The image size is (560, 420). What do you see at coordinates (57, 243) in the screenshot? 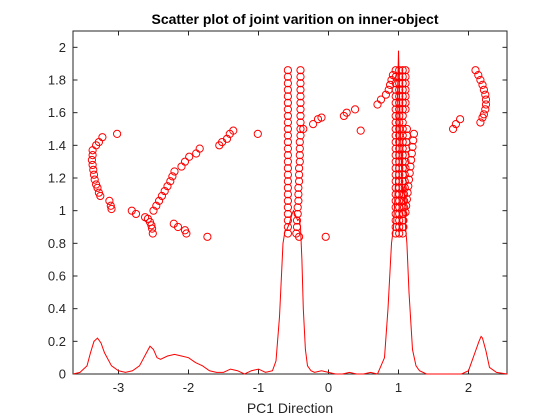
I see `y-tick-label: 0.8` at bounding box center [57, 243].